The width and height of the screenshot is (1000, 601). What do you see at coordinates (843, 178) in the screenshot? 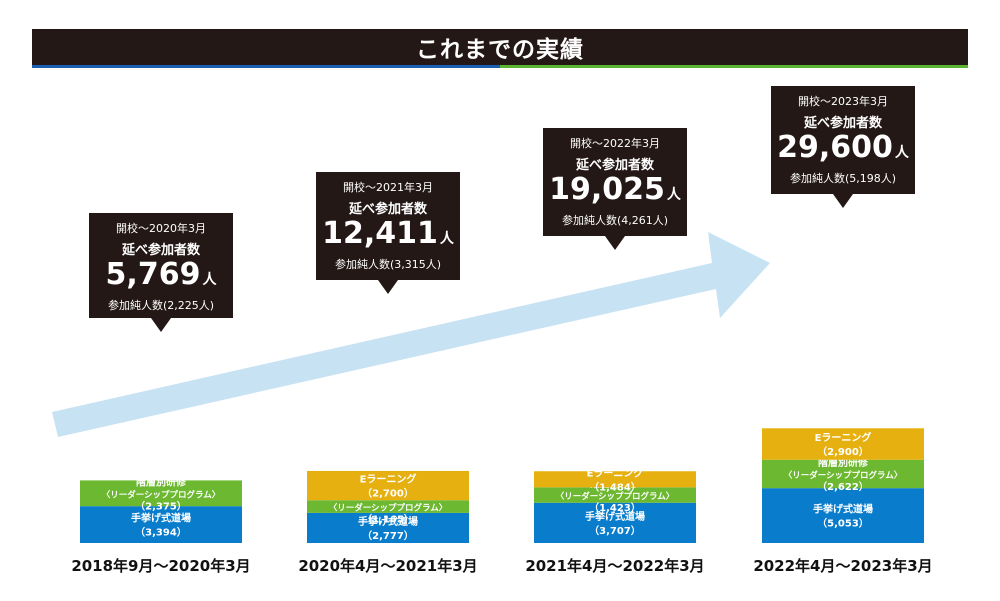
I see `callout-unique: 参加純人数(5,198人)` at bounding box center [843, 178].